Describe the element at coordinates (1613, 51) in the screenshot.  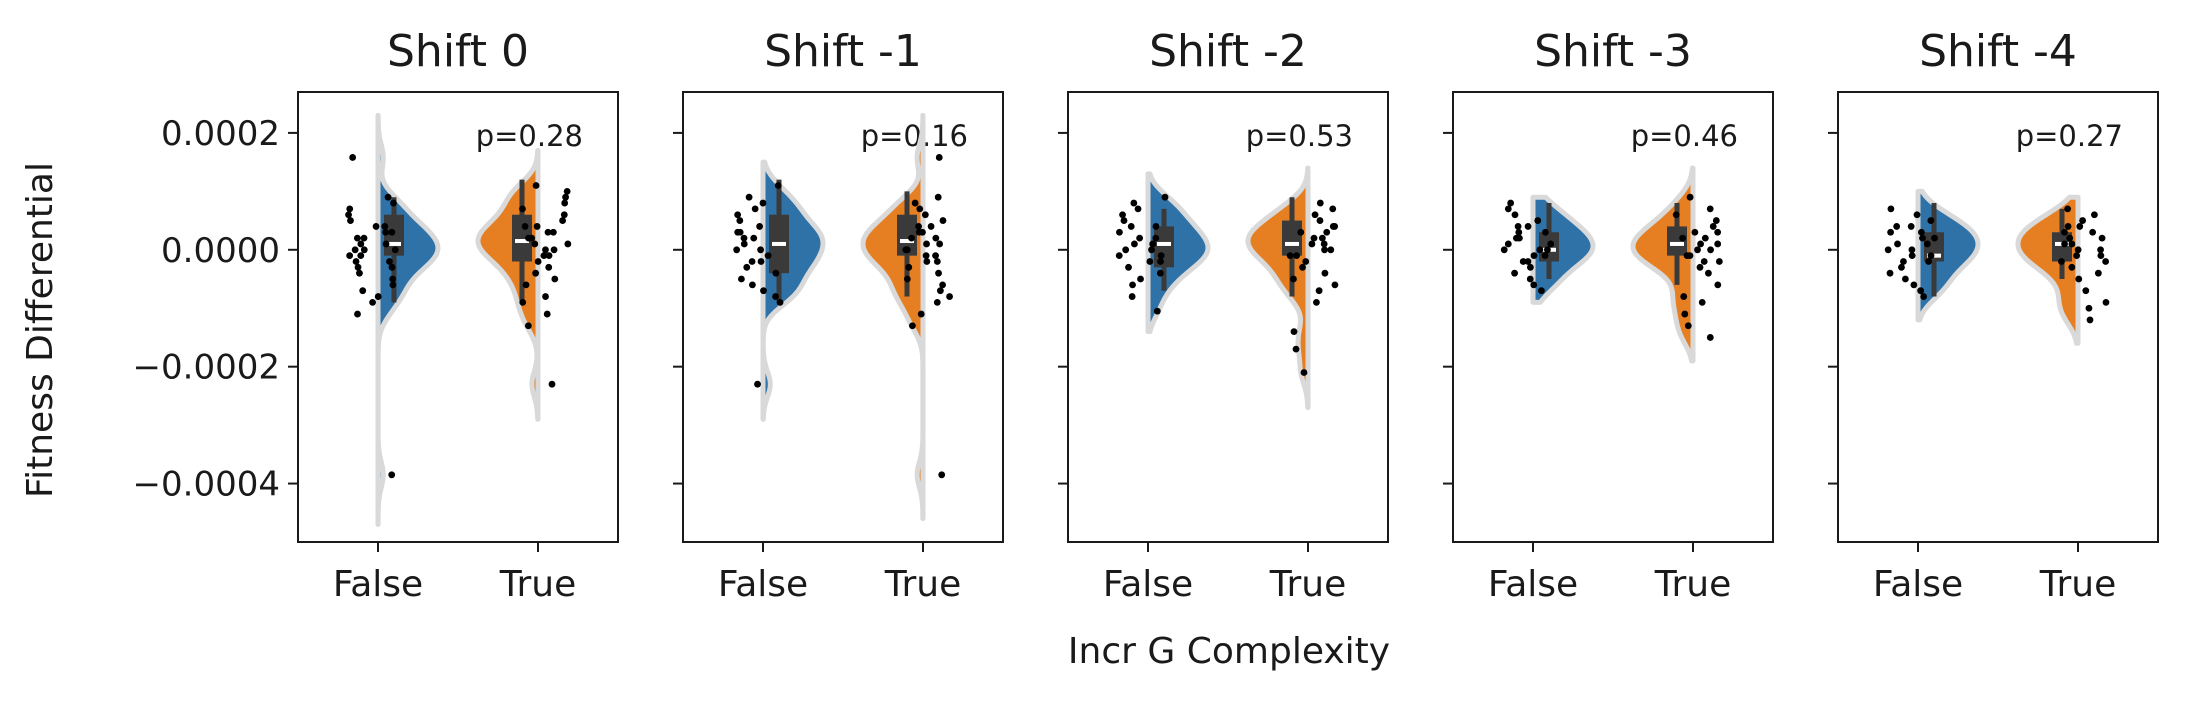
I see `panel-title: Shift -3` at that location.